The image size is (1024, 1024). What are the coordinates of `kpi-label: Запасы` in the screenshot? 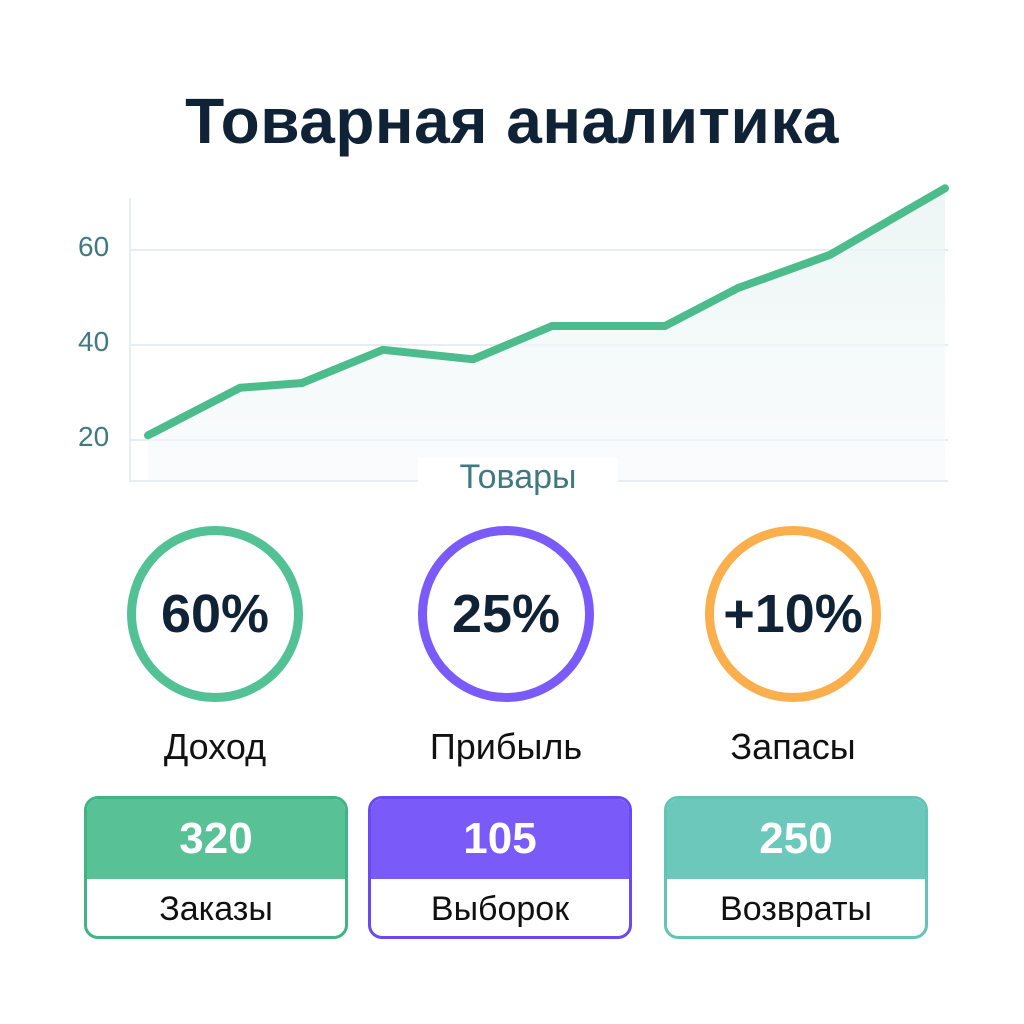 It's located at (793, 746).